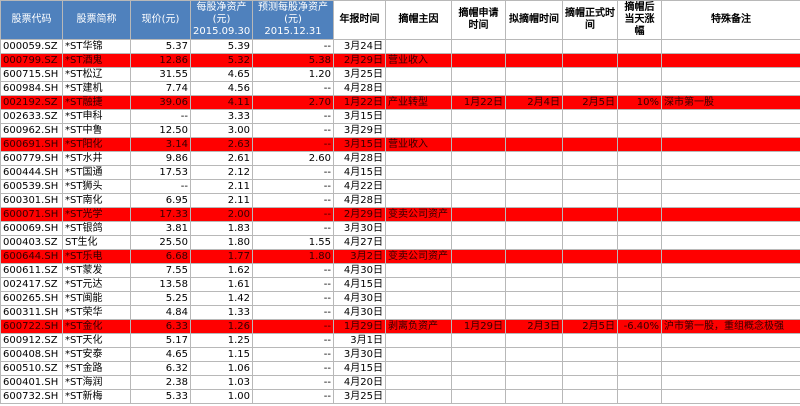 The height and width of the screenshot is (406, 800). I want to click on table-cell: 2.60, so click(293, 158).